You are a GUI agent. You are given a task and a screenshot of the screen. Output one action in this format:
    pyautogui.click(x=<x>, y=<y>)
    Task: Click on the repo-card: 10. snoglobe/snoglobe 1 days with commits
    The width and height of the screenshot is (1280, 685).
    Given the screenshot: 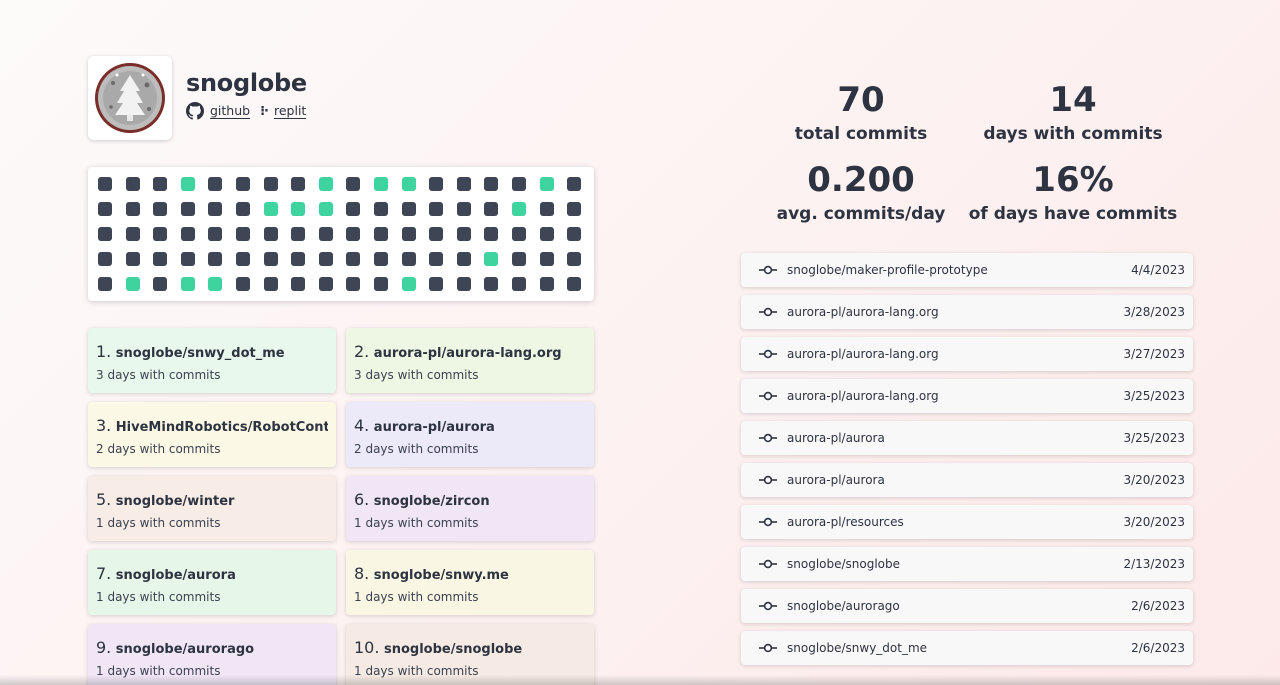 What is the action you would take?
    pyautogui.click(x=470, y=654)
    